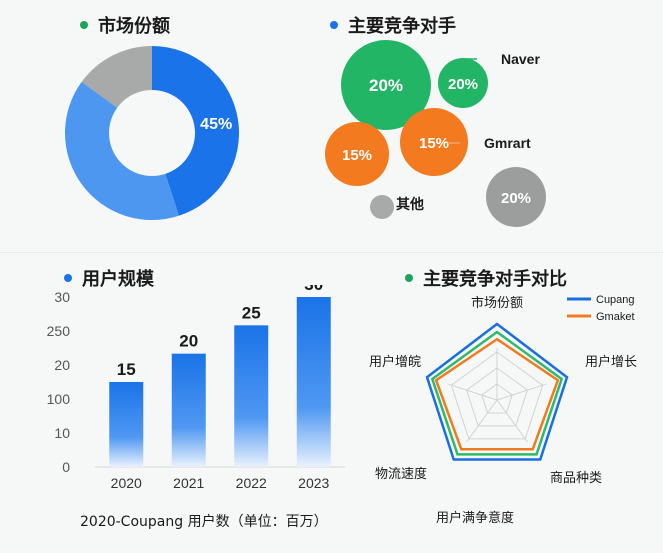 This screenshot has height=553, width=663. Describe the element at coordinates (204, 522) in the screenshot. I see `bar-chart-caption: 2020-Coupang 用户数（单位：百万）` at that location.